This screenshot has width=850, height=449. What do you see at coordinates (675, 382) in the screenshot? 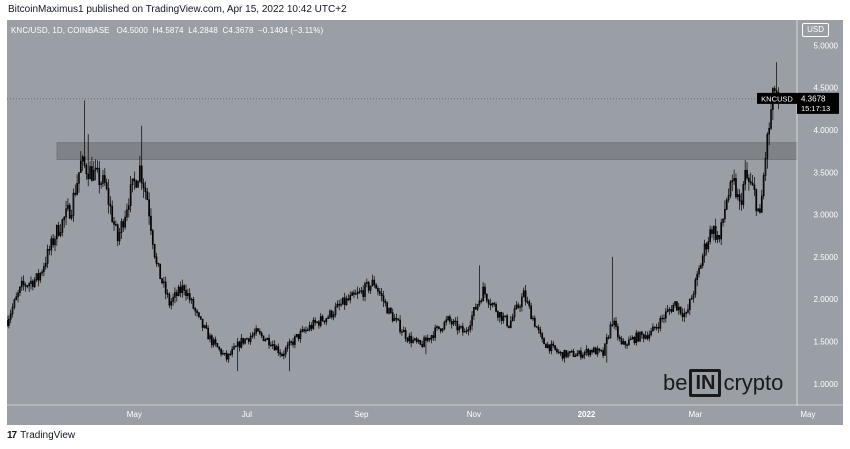
I see `watermark-left: be` at bounding box center [675, 382].